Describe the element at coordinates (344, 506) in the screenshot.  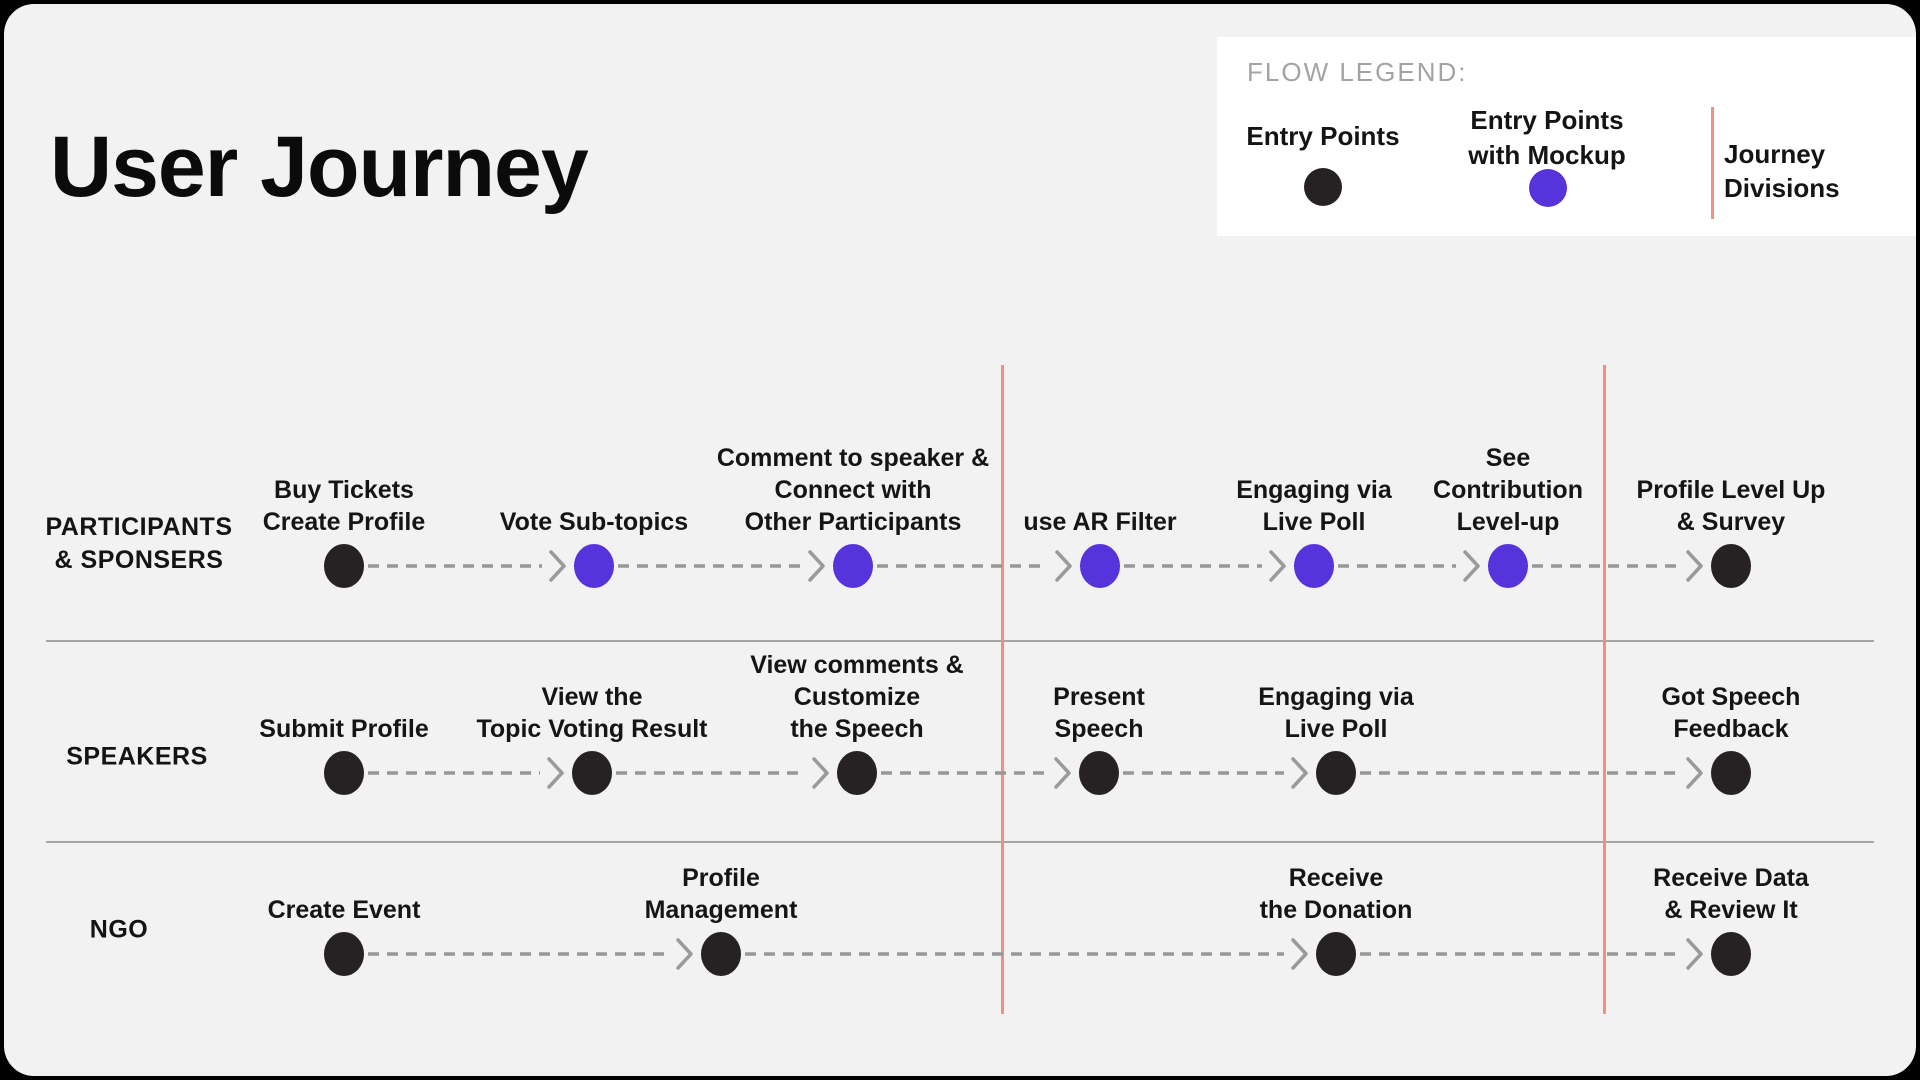
I see `node-label: Buy Tickets Create Profile` at that location.